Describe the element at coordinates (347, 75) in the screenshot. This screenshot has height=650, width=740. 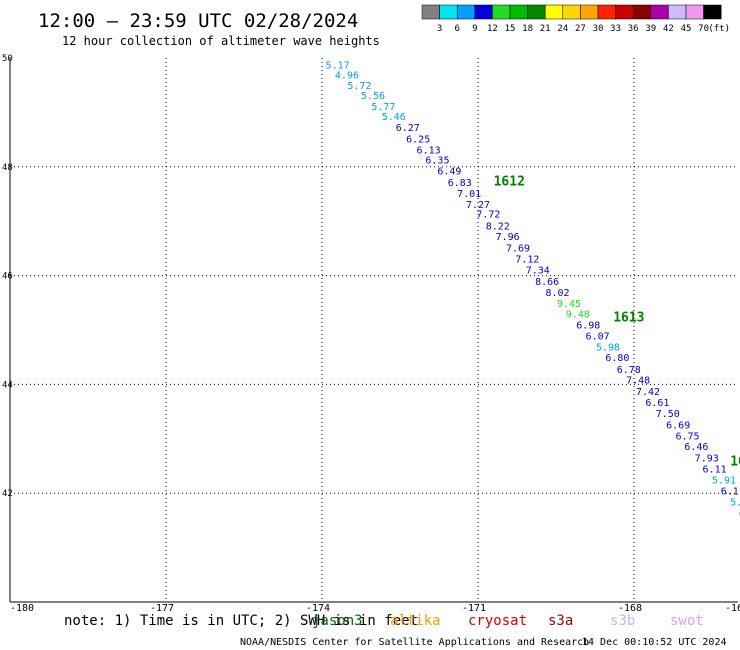
I see `data-point-label: 4.96` at that location.